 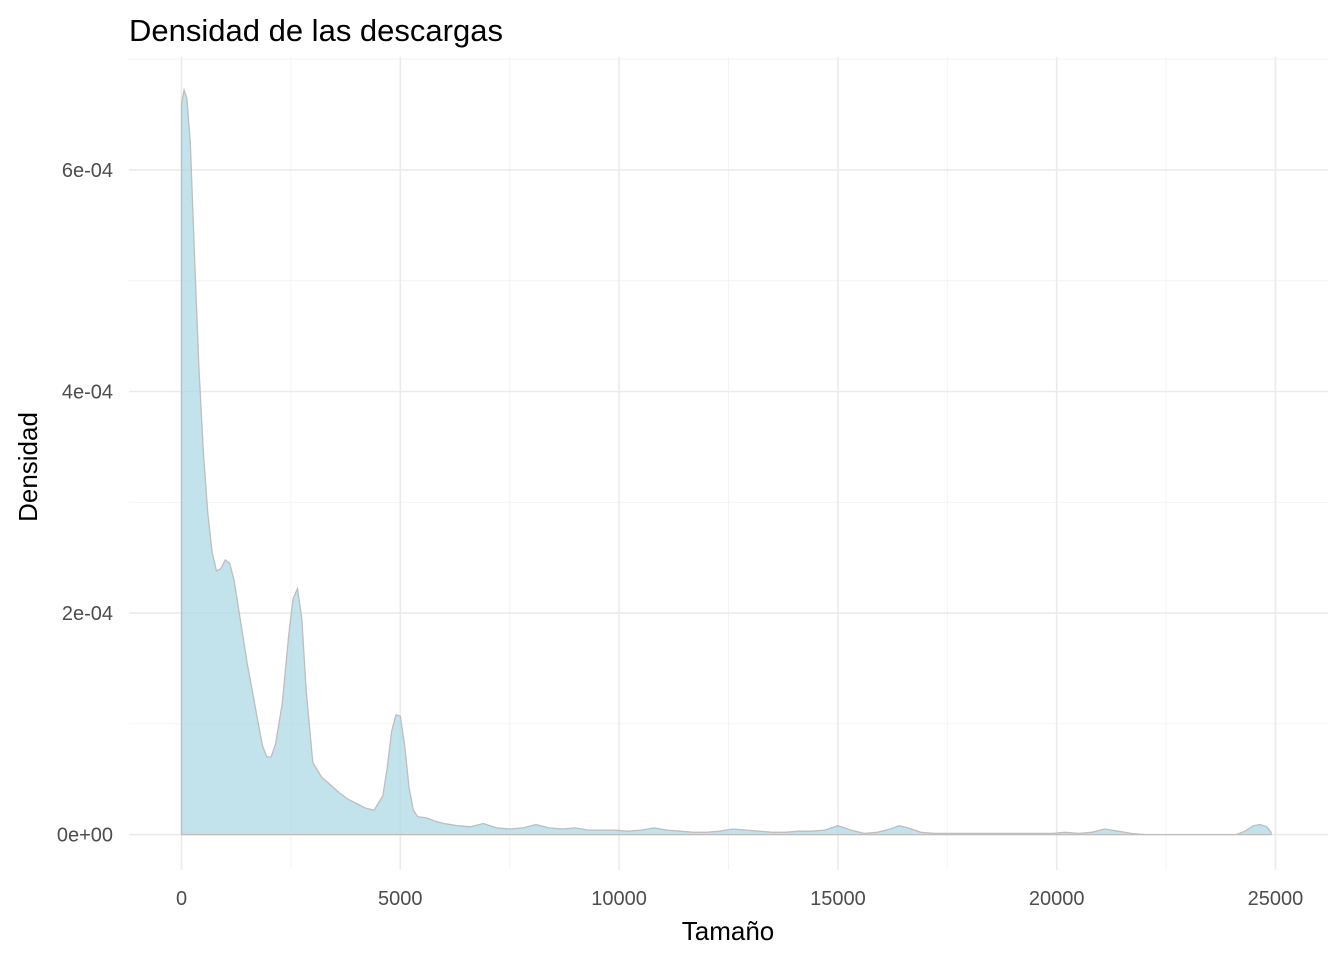 I want to click on y-tick-label: 6e-04, so click(x=87, y=171).